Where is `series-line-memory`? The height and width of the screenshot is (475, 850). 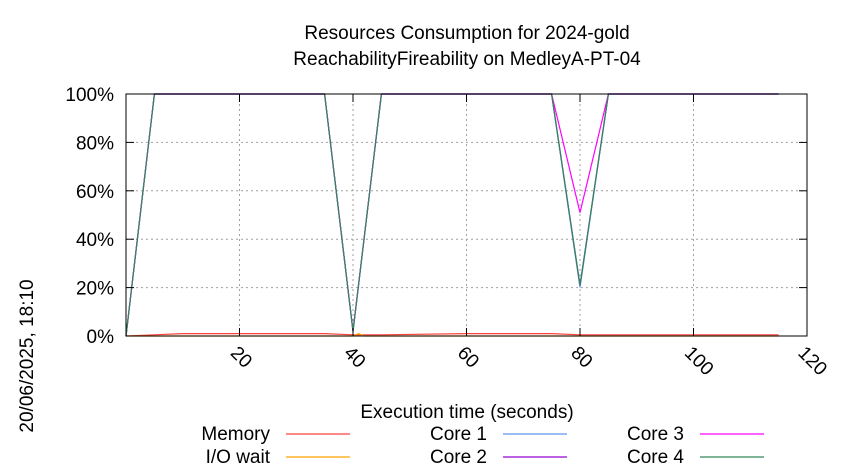 series-line-memory is located at coordinates (452, 335).